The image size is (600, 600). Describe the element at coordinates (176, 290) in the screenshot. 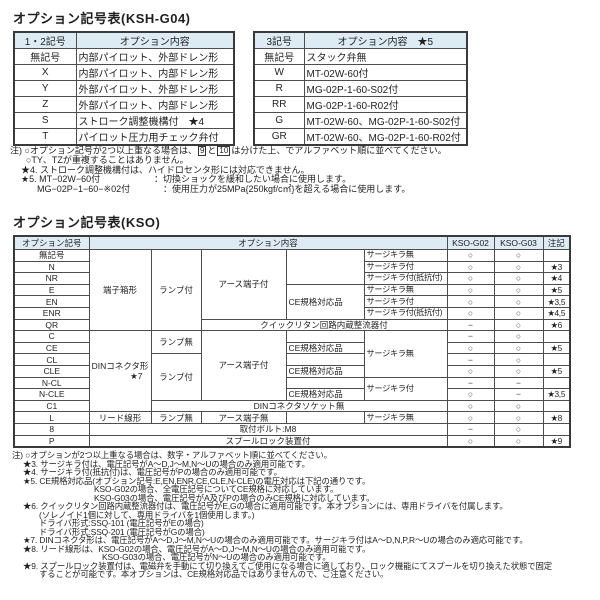

I see `lamp-group-cell: ランプ付` at that location.